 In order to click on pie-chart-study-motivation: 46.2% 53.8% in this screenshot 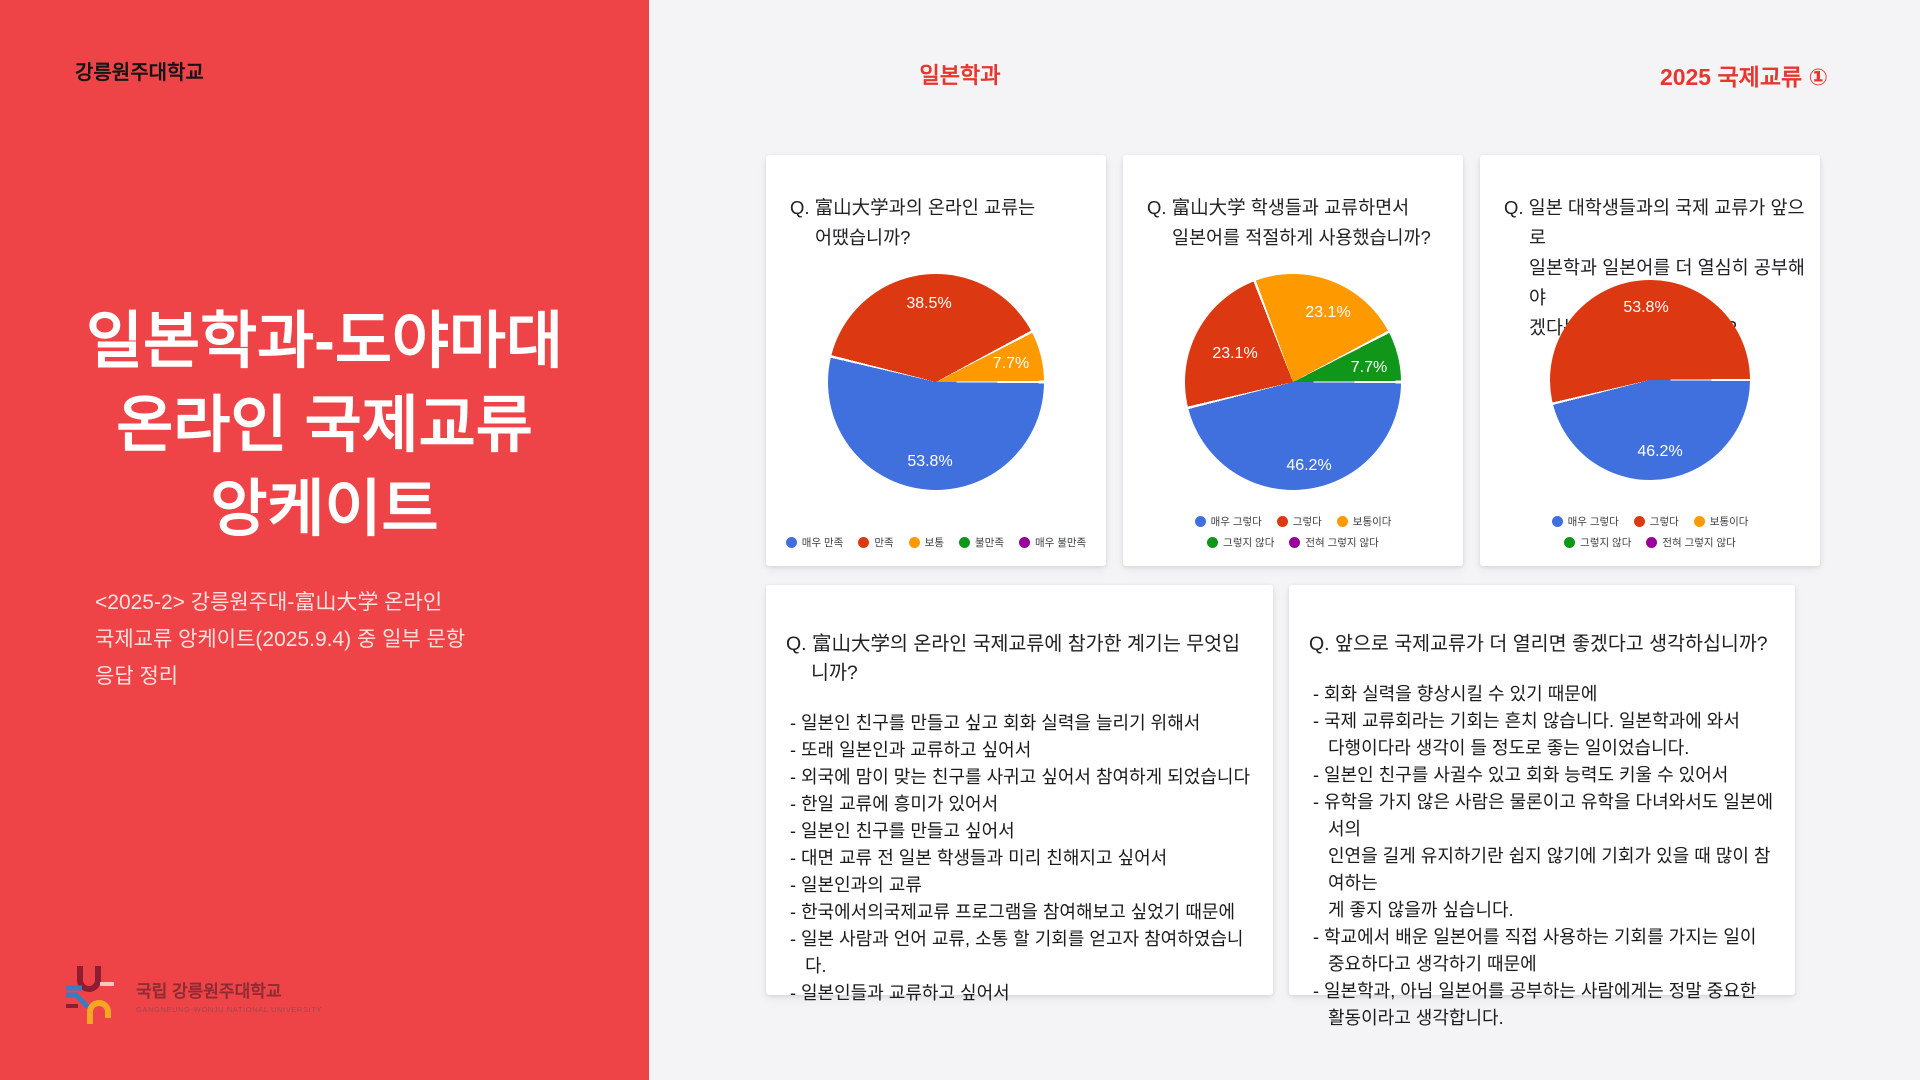, I will do `click(1650, 380)`.